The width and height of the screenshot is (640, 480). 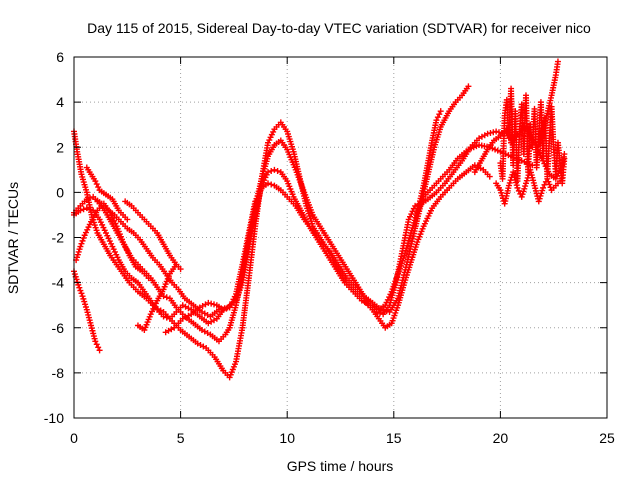 What do you see at coordinates (607, 438) in the screenshot?
I see `x-tick-label: 25` at bounding box center [607, 438].